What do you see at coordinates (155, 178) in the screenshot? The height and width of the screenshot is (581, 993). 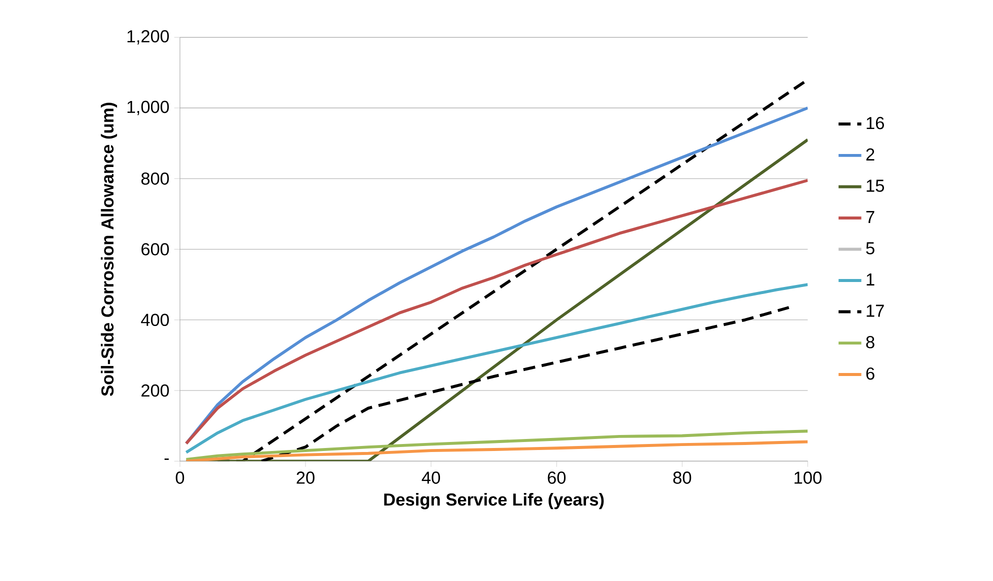 I see `y-tick-label: 800` at bounding box center [155, 178].